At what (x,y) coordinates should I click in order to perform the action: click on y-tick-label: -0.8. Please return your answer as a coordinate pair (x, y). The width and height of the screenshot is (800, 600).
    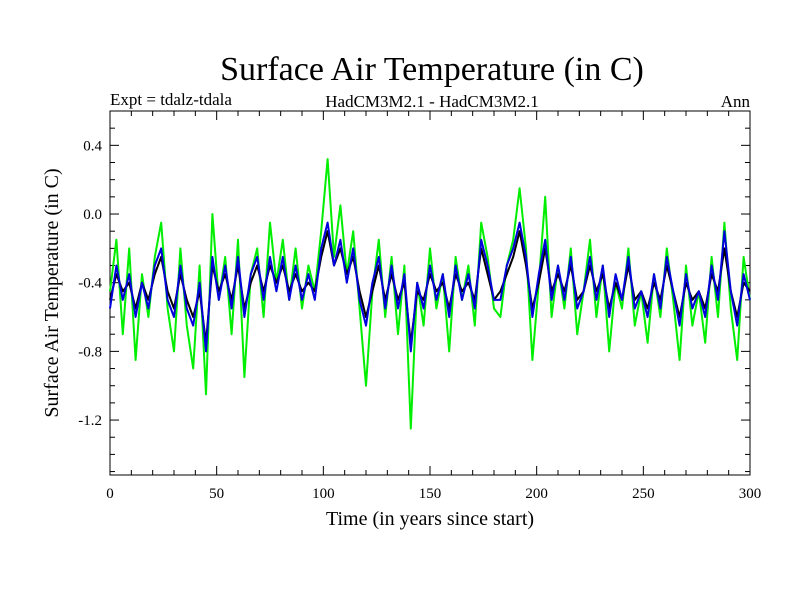
    Looking at the image, I should click on (90, 352).